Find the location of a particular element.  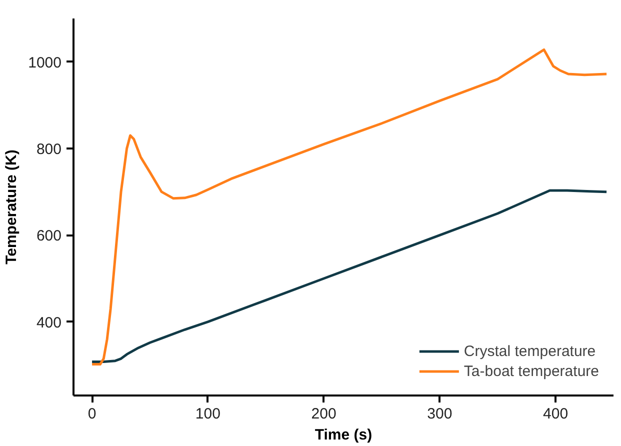

legend-label: Crystal temperature is located at coordinates (530, 351).